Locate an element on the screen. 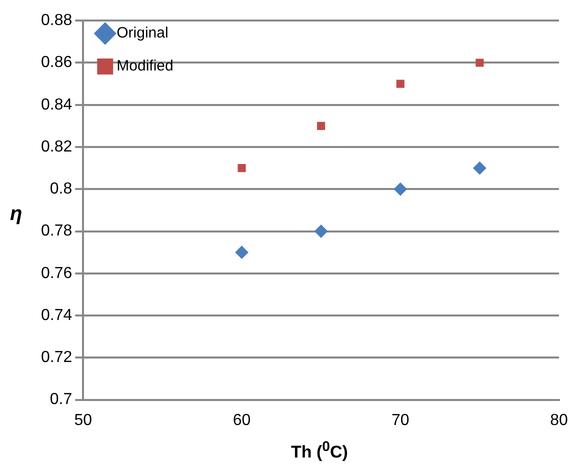 The image size is (579, 471). y-tick-label: 0.76 is located at coordinates (56, 273).